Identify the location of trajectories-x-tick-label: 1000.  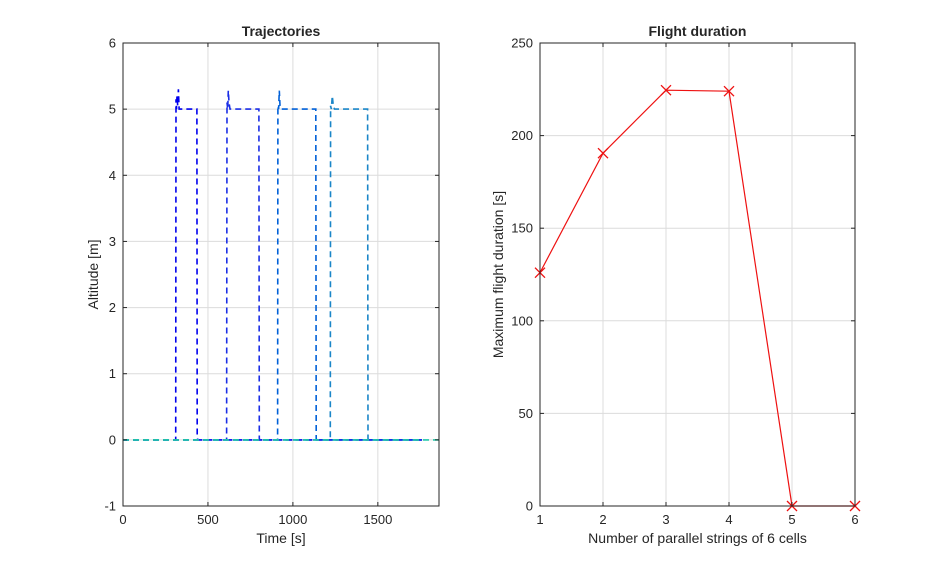
(292, 519).